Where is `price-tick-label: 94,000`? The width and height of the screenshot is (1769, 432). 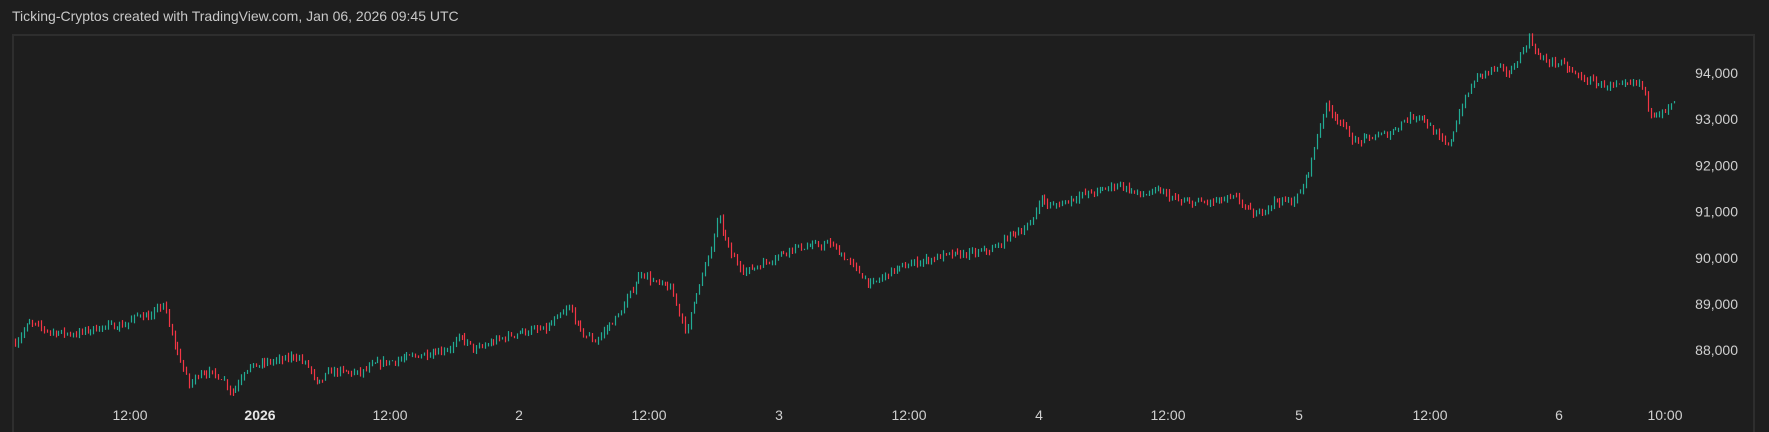
price-tick-label: 94,000 is located at coordinates (1716, 73).